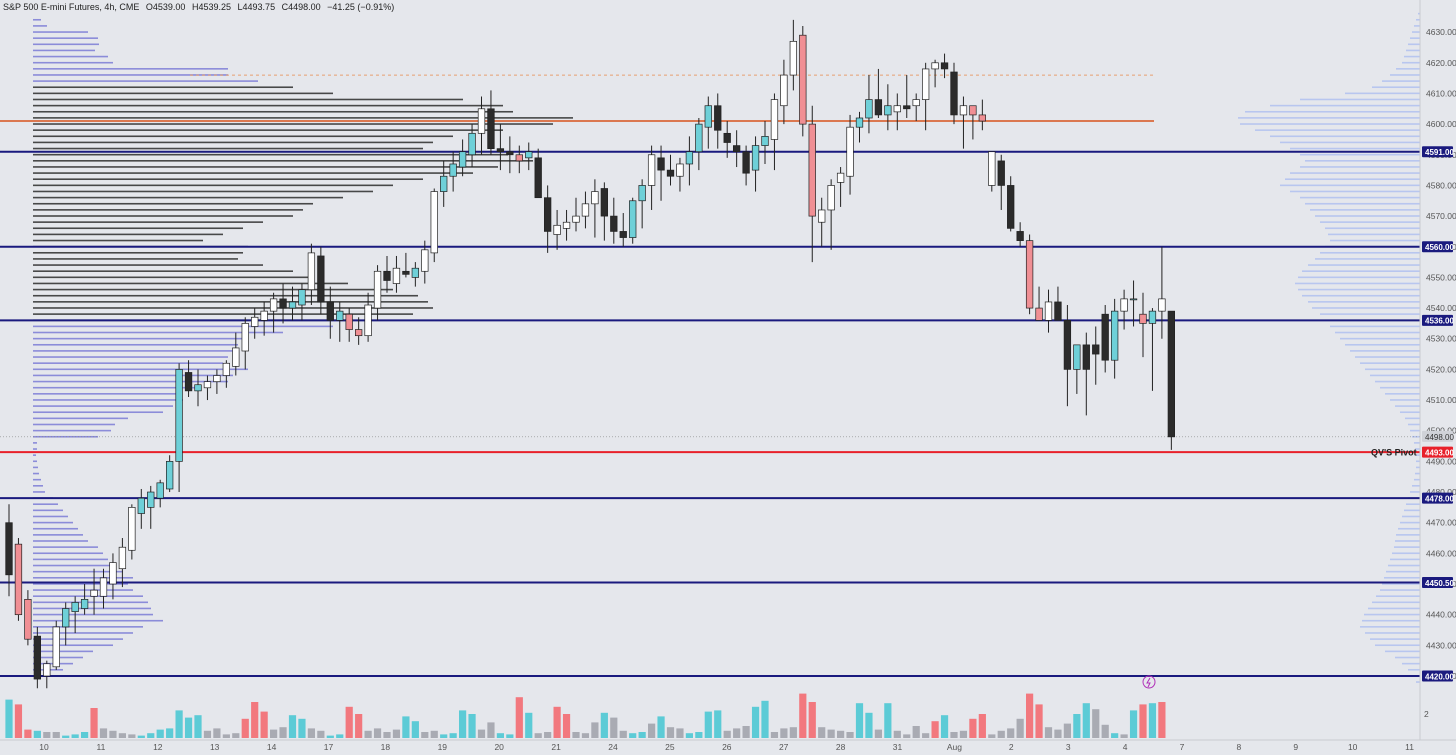  Describe the element at coordinates (215, 747) in the screenshot. I see `time-tick-label: 13` at that location.